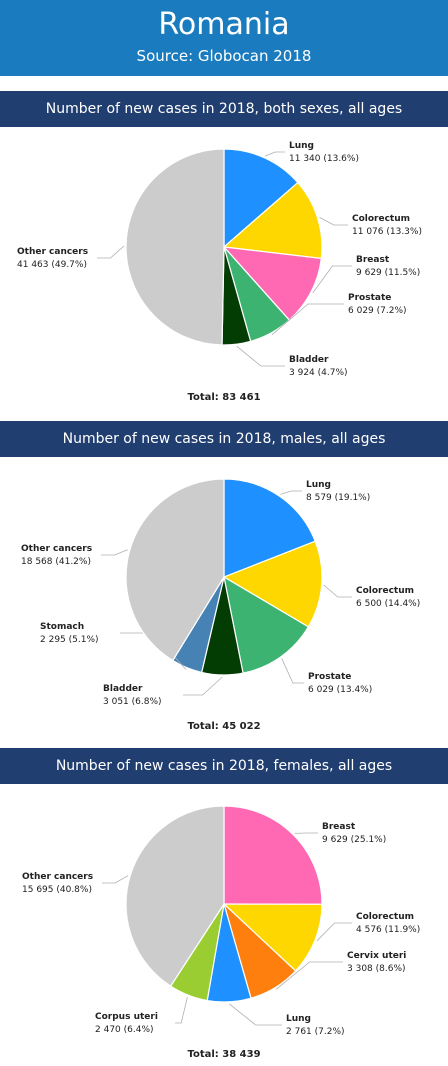 The height and width of the screenshot is (1066, 448). What do you see at coordinates (52, 265) in the screenshot?
I see `slice-value-other-cancers: 41 463 (49.7%)` at bounding box center [52, 265].